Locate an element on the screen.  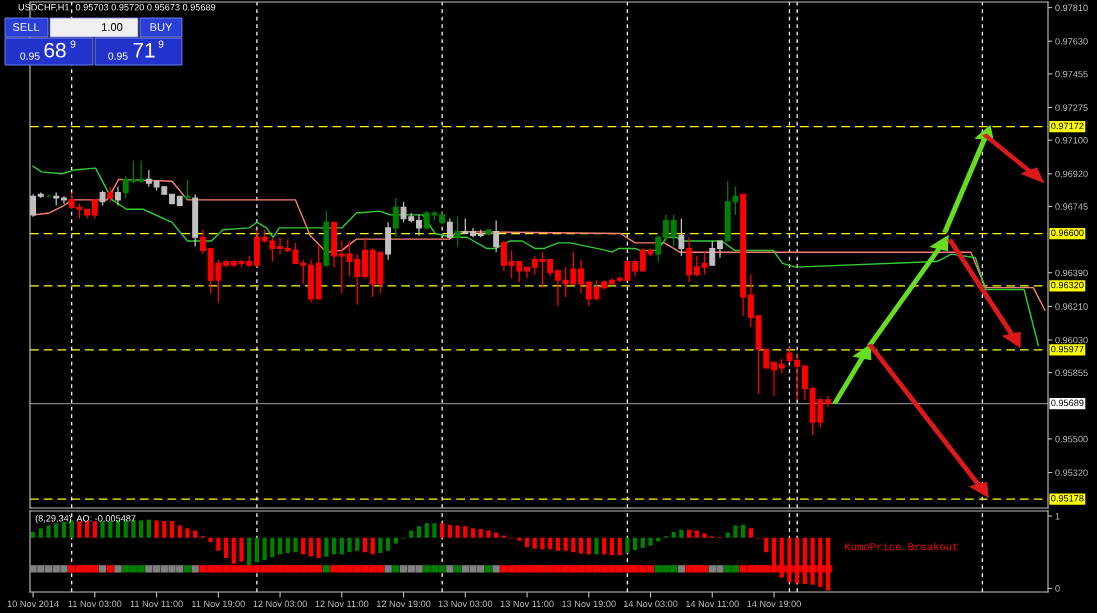
y-tick-label: 0.96030 is located at coordinates (1071, 340).